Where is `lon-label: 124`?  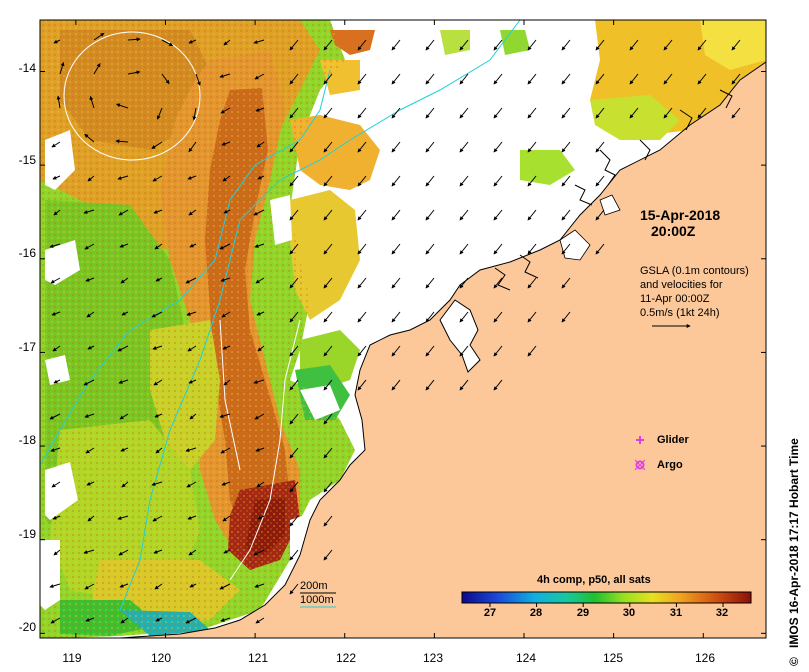
lon-label: 124 is located at coordinates (526, 658).